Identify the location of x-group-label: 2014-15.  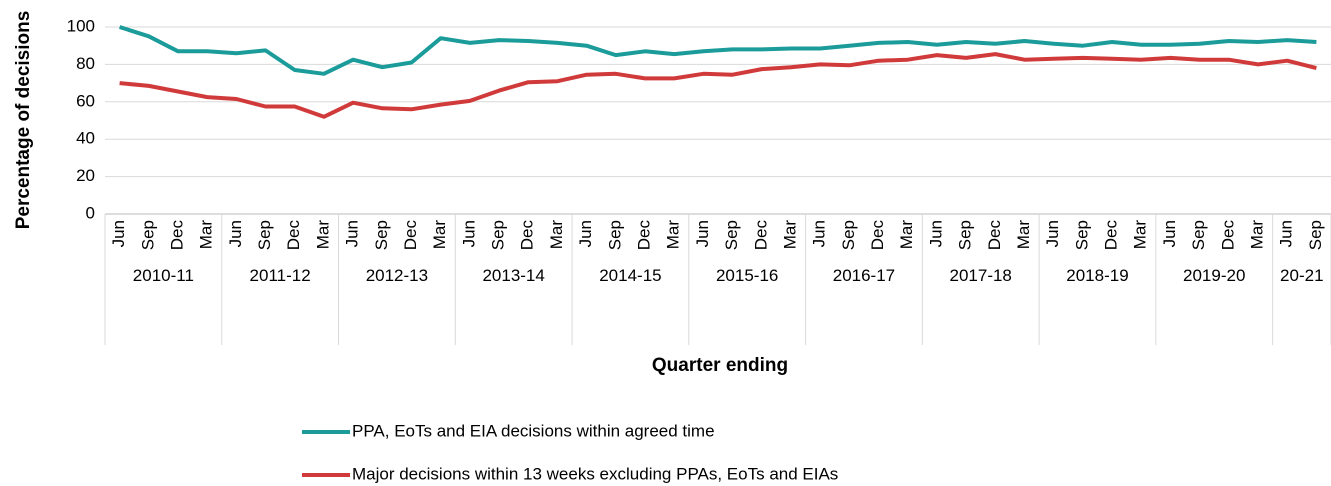
(630, 275).